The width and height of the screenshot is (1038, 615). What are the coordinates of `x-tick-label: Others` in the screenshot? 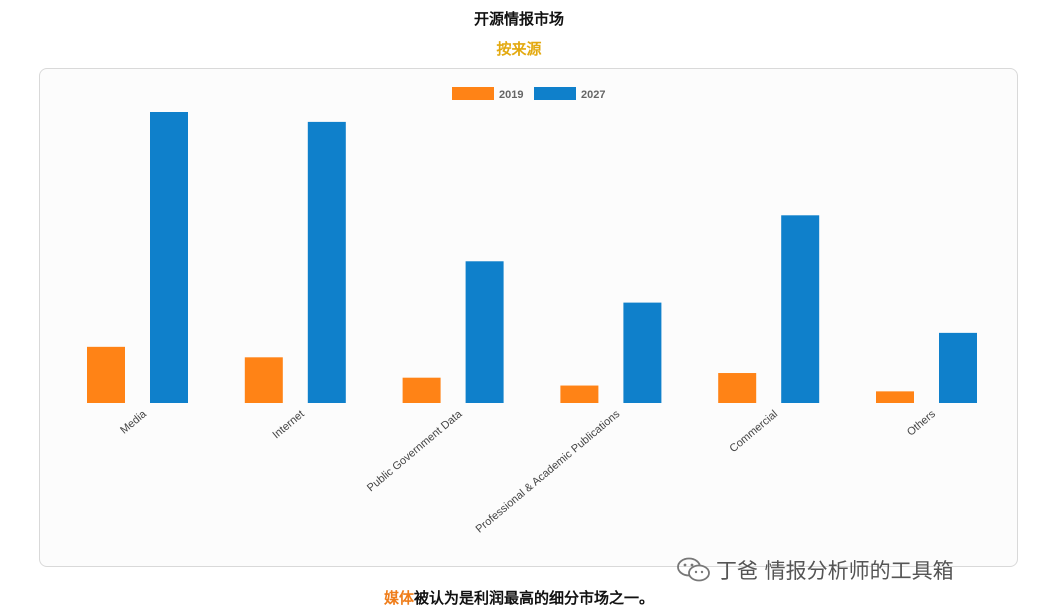 It's located at (921, 423).